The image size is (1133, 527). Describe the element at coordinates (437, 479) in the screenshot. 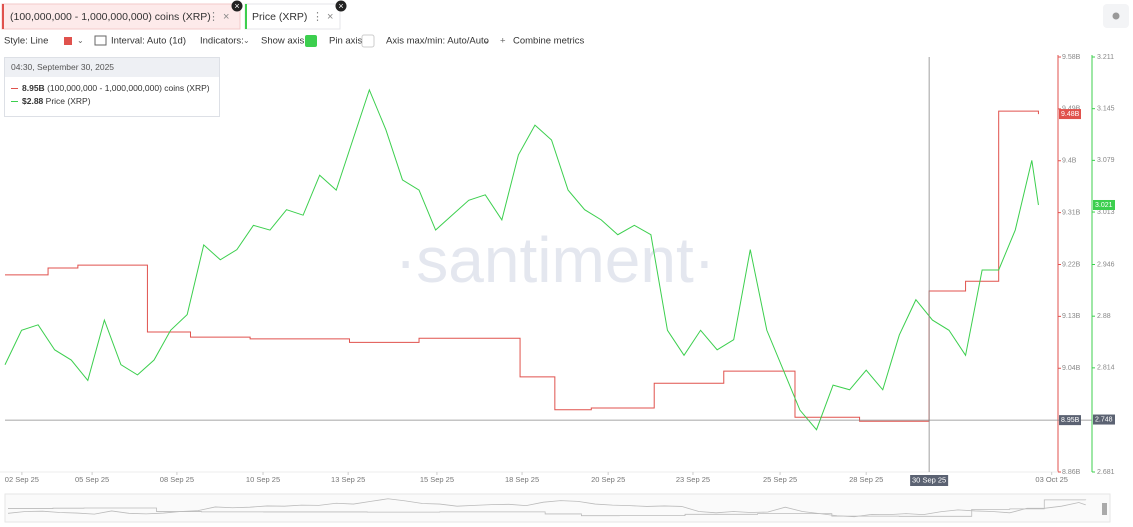

I see `x-tick-label: 15 Sep 25` at that location.